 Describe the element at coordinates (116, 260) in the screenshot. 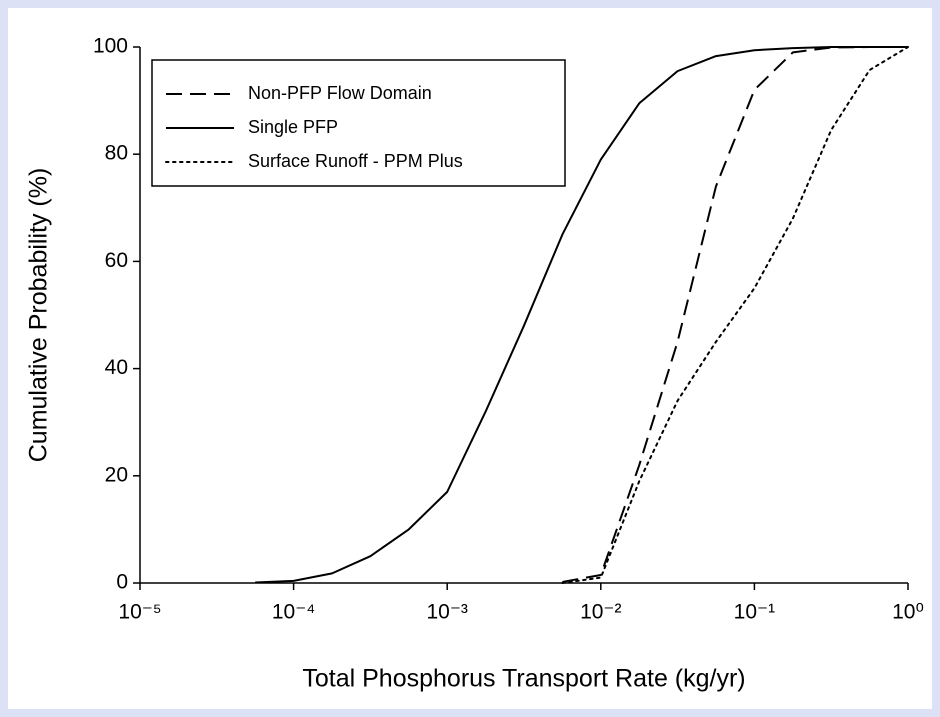

I see `y-tick-label: 60` at that location.